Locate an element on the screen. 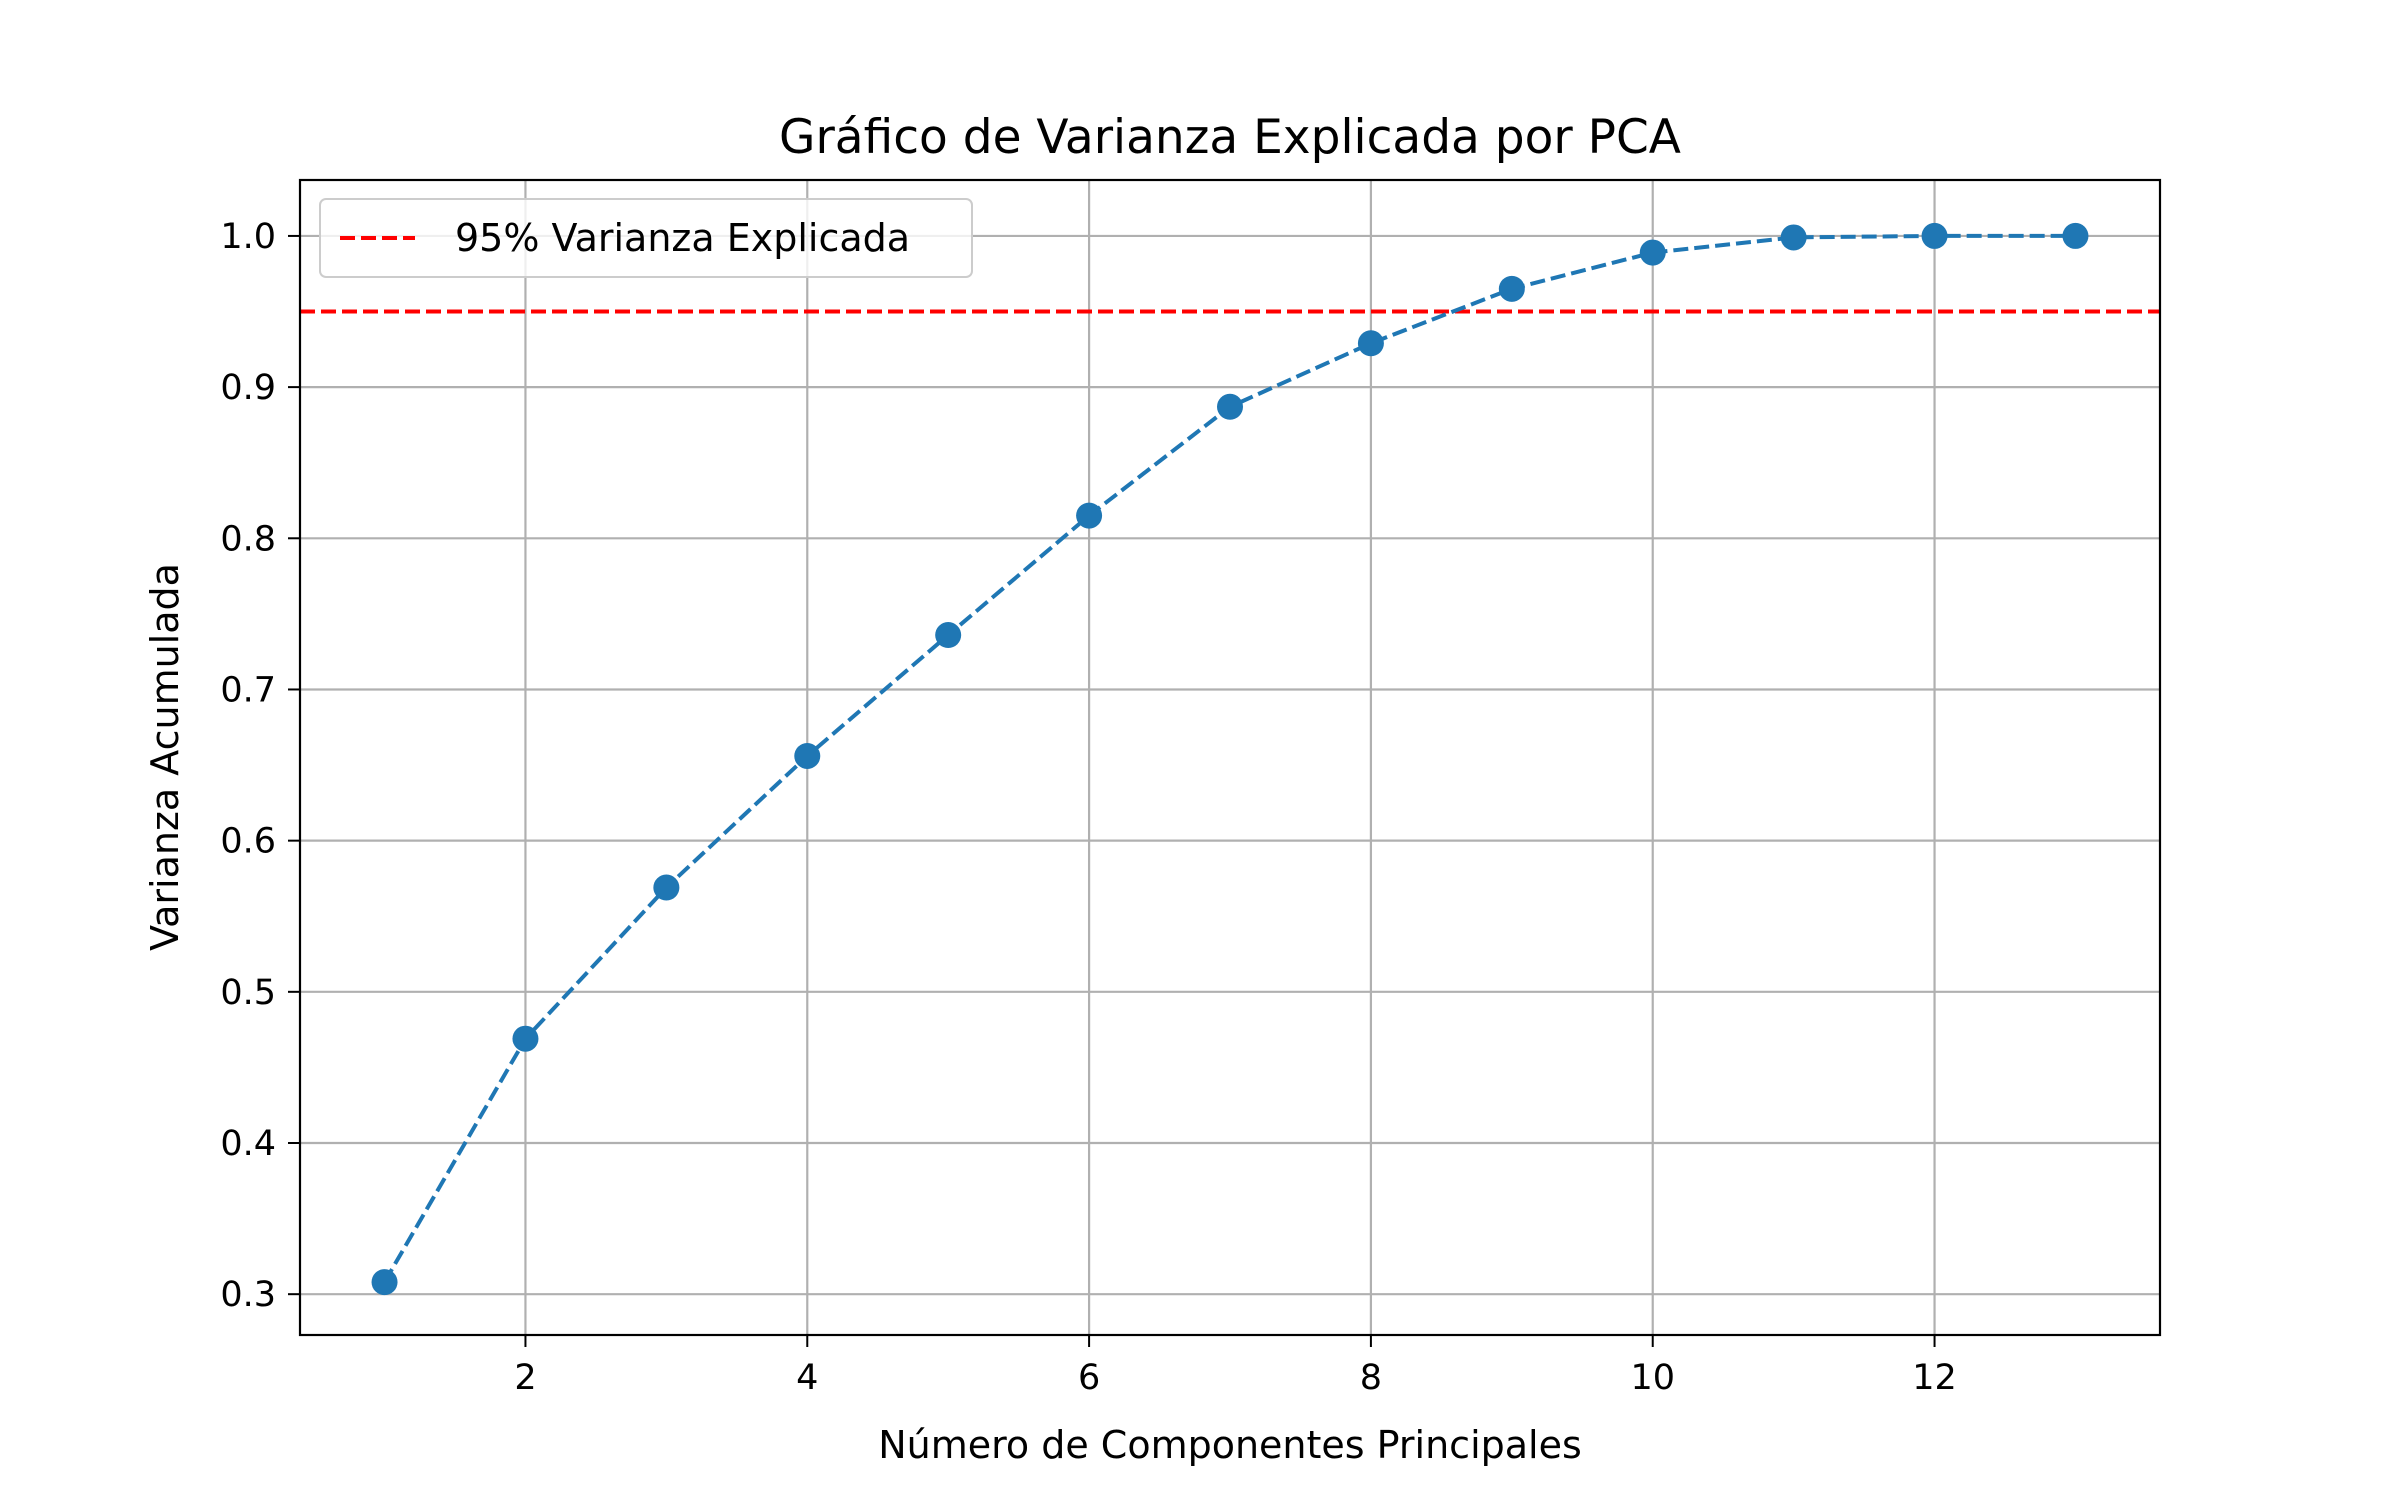  legend-box is located at coordinates (646, 238).